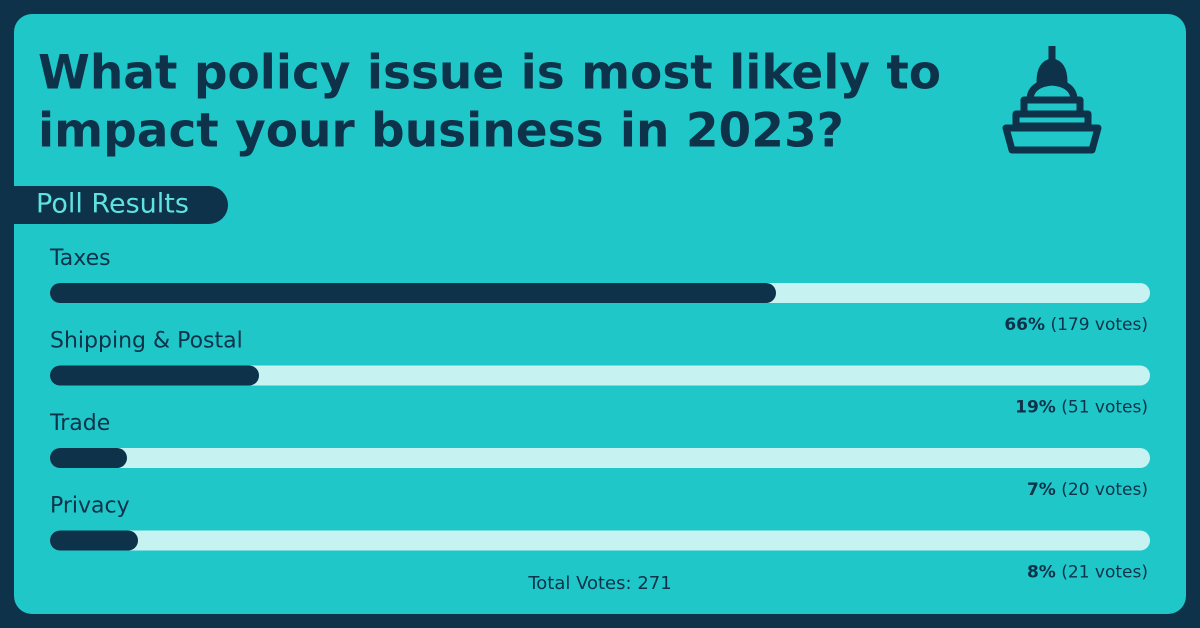 The height and width of the screenshot is (628, 1200). I want to click on votes-label: (20 votes), so click(1104, 490).